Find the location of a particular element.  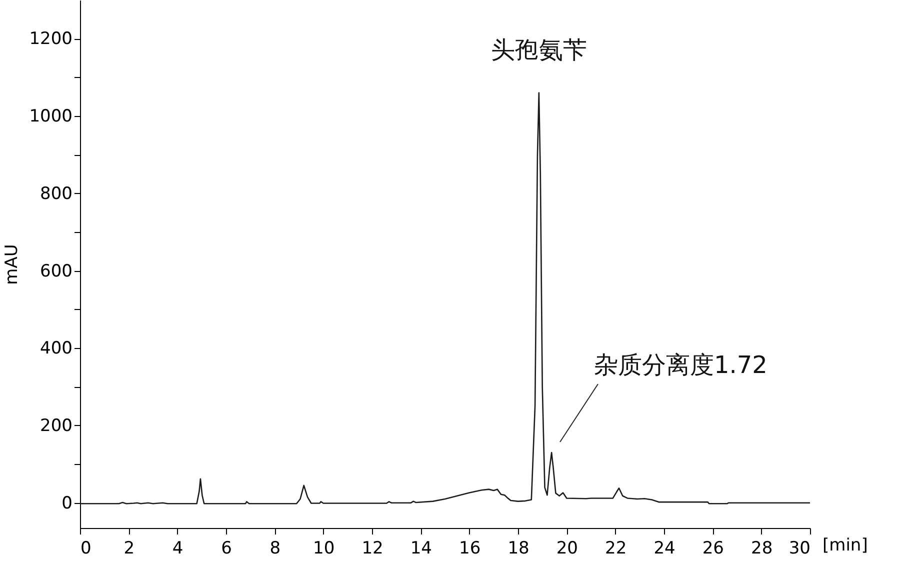

y-tick-label: 1000 is located at coordinates (50, 116).